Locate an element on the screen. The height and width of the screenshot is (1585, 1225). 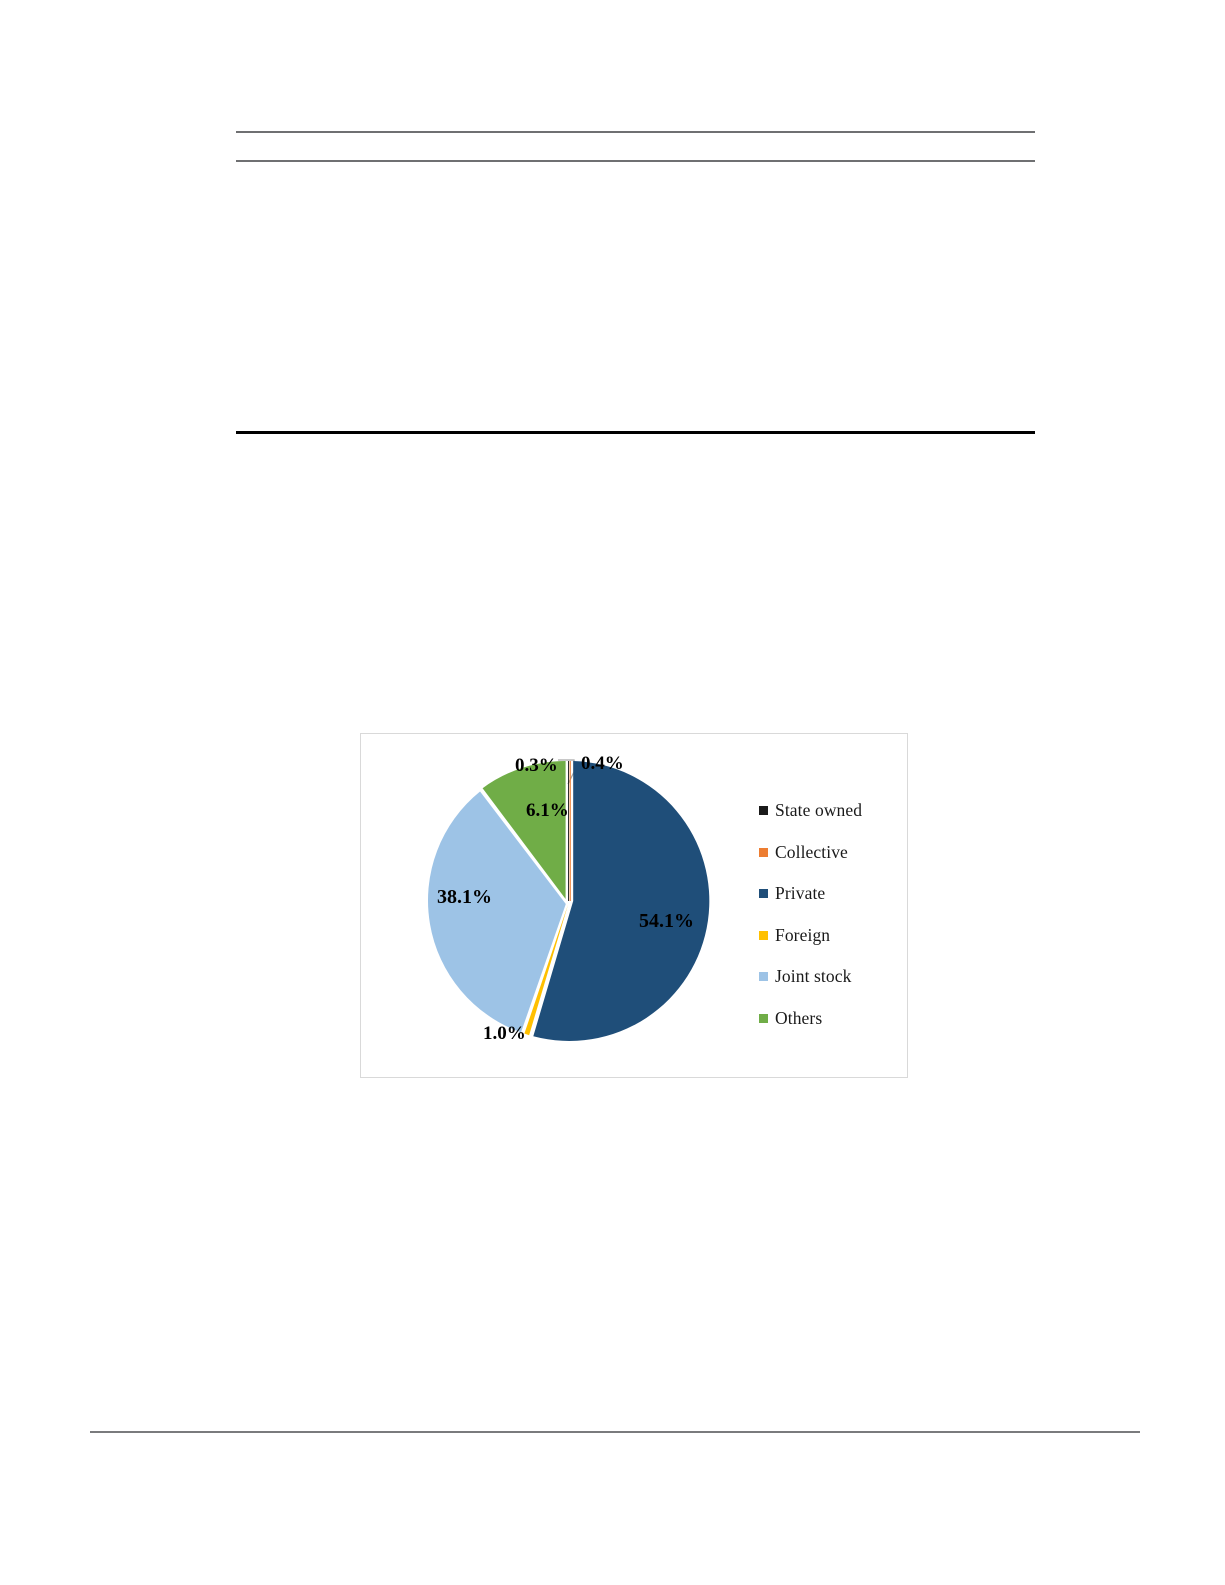
legend-item-foreign: Foreign is located at coordinates (831, 936).